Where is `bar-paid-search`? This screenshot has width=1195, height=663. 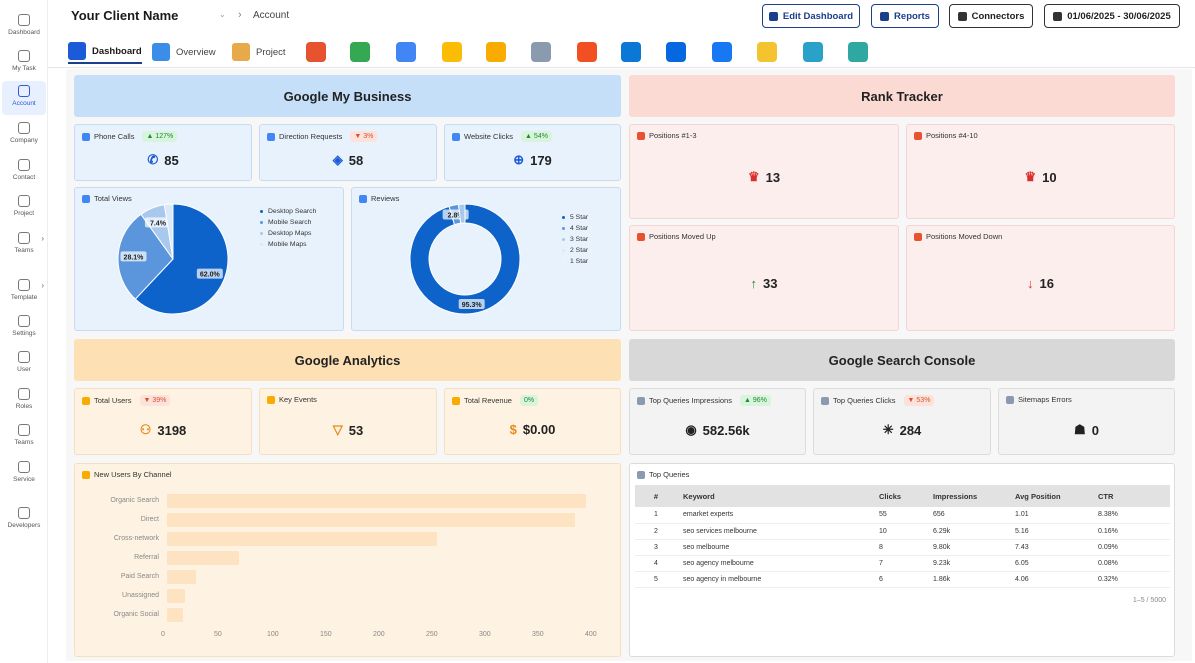
bar-paid-search is located at coordinates (181, 577).